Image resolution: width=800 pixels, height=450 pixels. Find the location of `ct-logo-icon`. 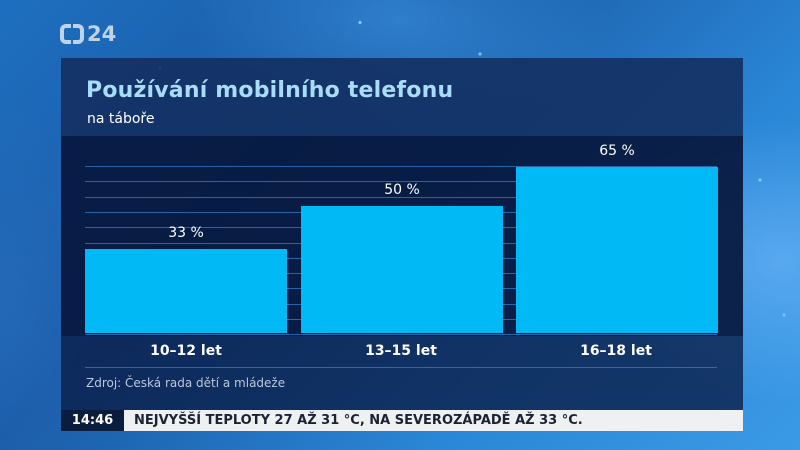

ct-logo-icon is located at coordinates (72, 34).